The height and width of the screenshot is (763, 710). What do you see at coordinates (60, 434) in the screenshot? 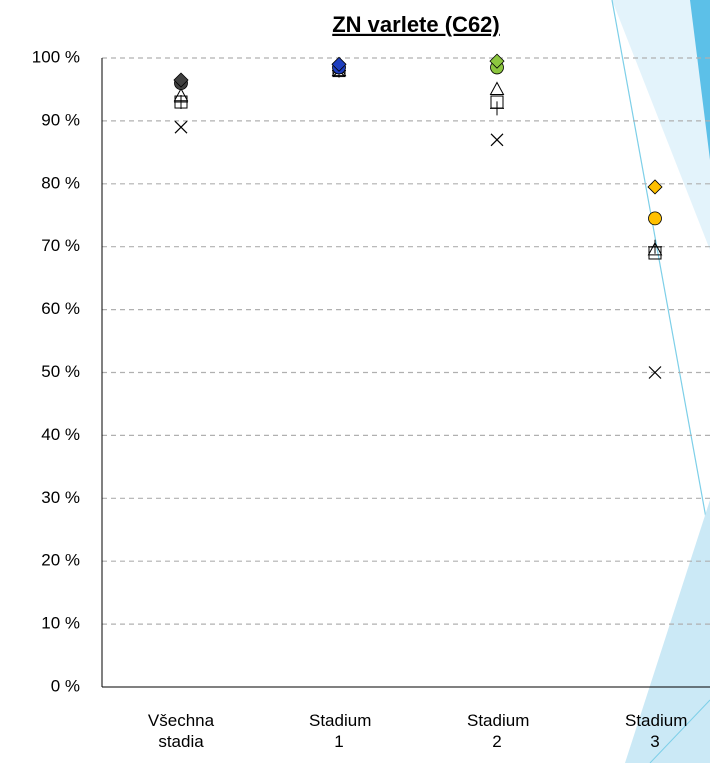
I see `y-tick-label: 40 %` at bounding box center [60, 434].